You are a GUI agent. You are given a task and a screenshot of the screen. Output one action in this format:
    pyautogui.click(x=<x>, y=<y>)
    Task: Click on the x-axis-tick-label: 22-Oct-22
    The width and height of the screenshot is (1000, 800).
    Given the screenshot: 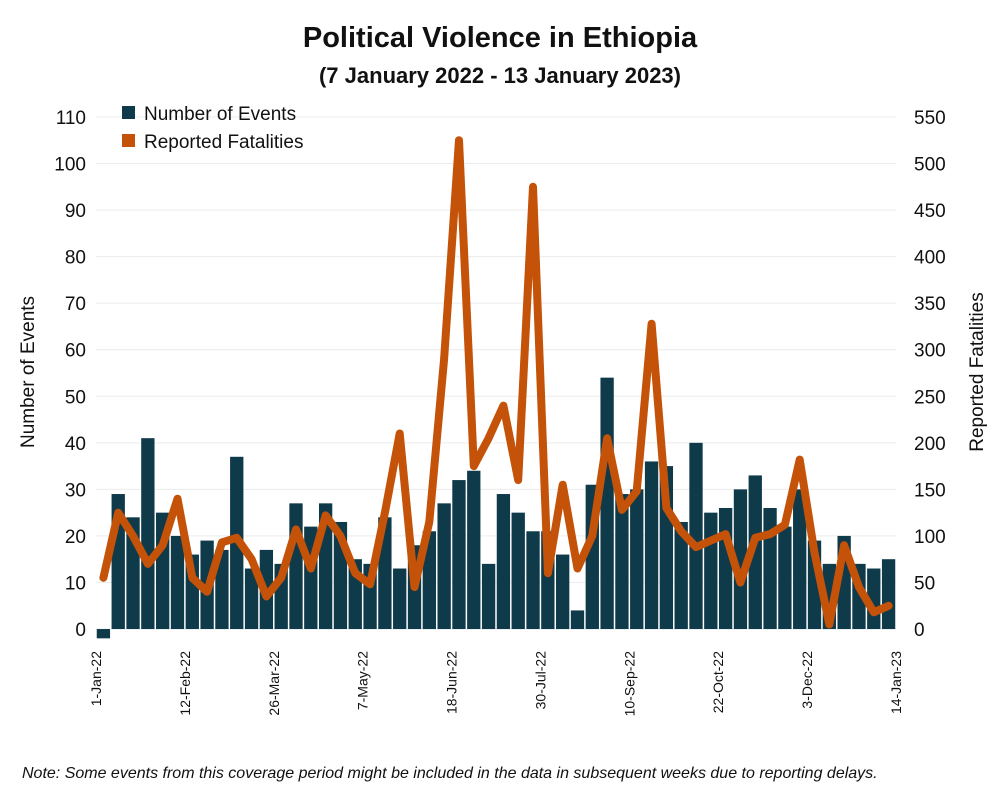 What is the action you would take?
    pyautogui.click(x=718, y=682)
    